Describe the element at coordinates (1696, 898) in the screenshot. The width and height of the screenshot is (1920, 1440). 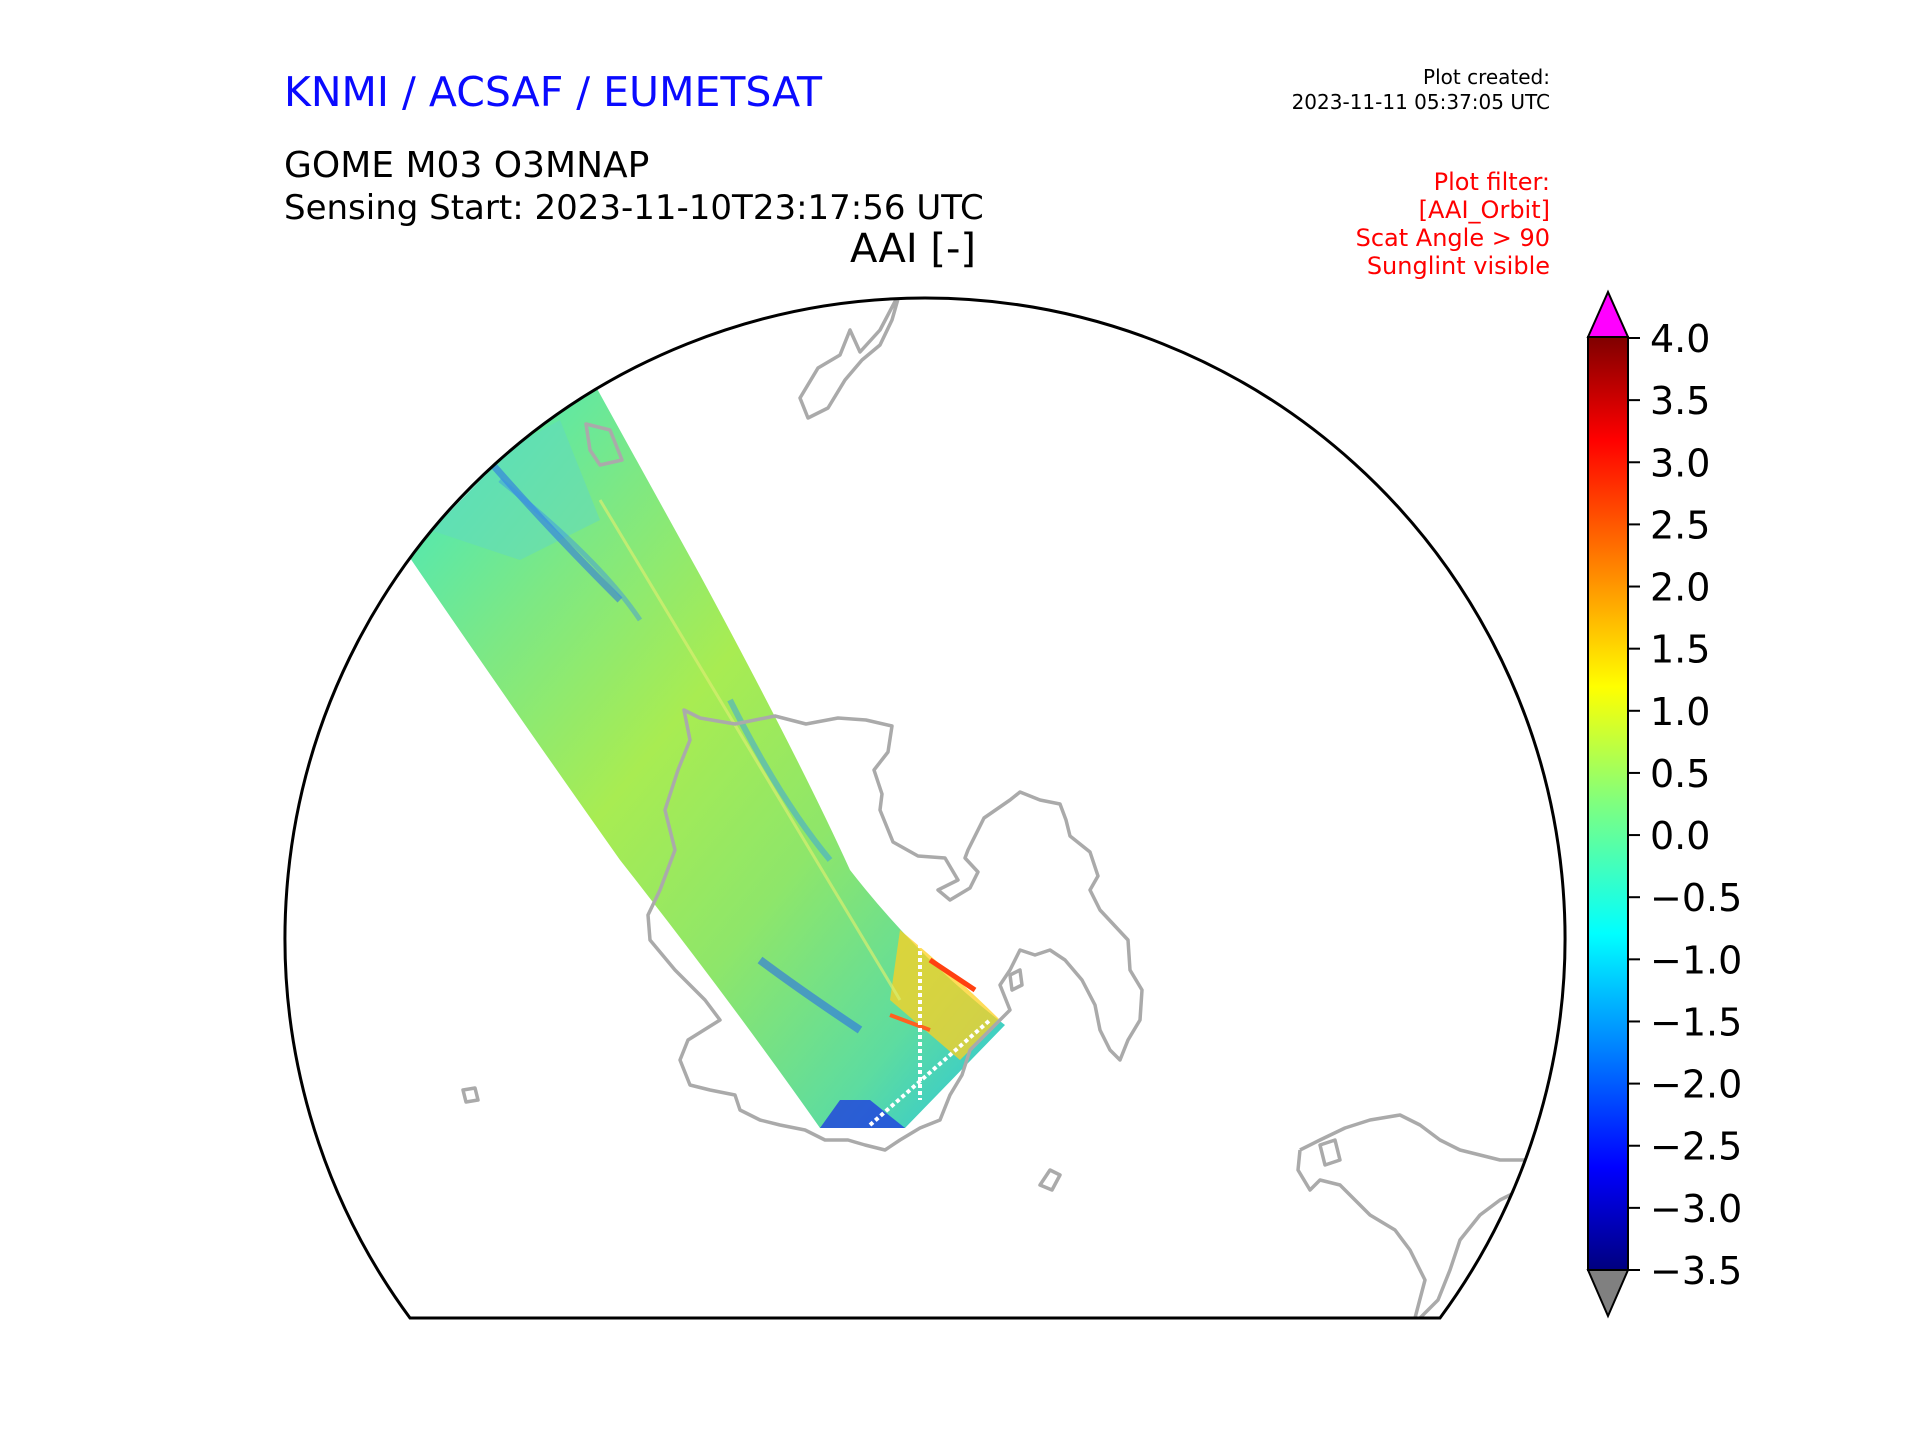
I see `colorbar-tick-label: −0.5` at that location.